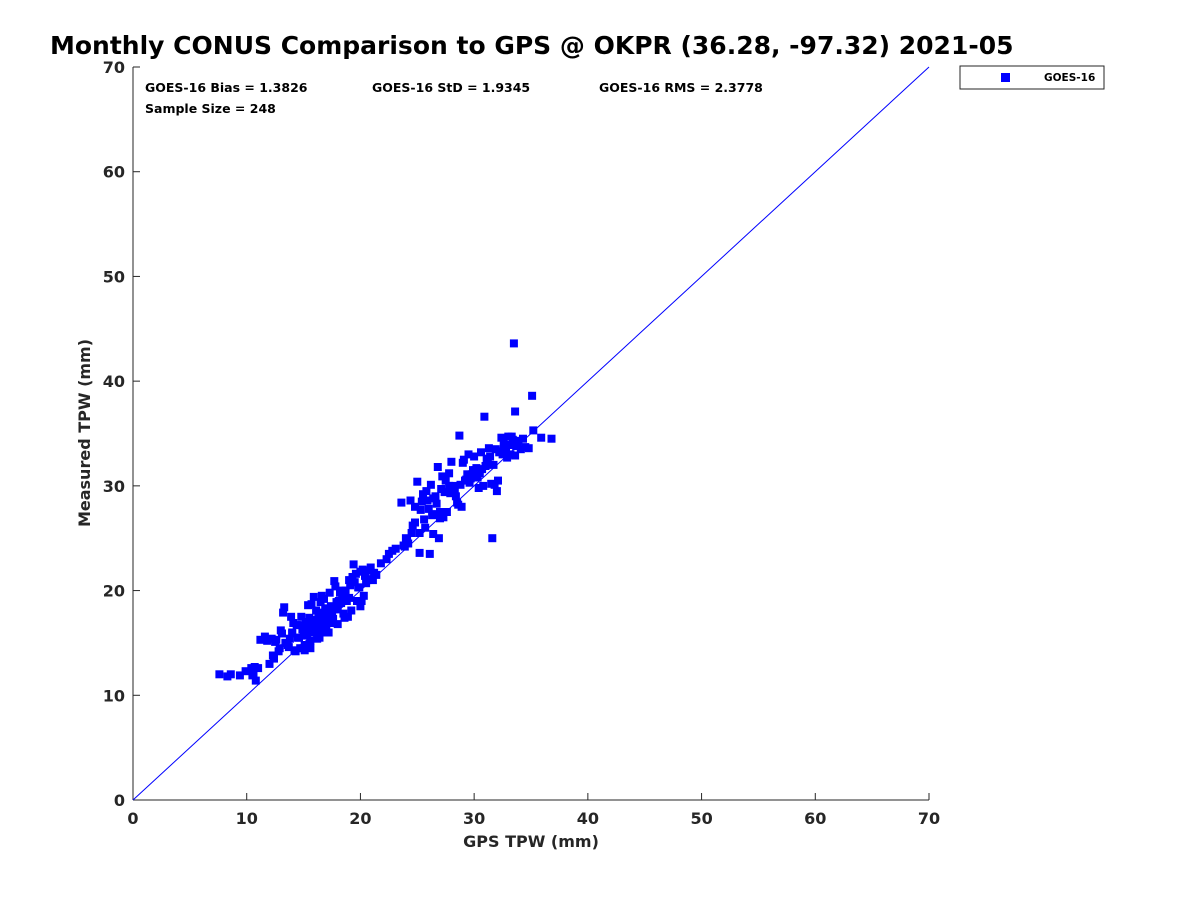  Describe the element at coordinates (588, 818) in the screenshot. I see `x-tick-label: 40` at that location.